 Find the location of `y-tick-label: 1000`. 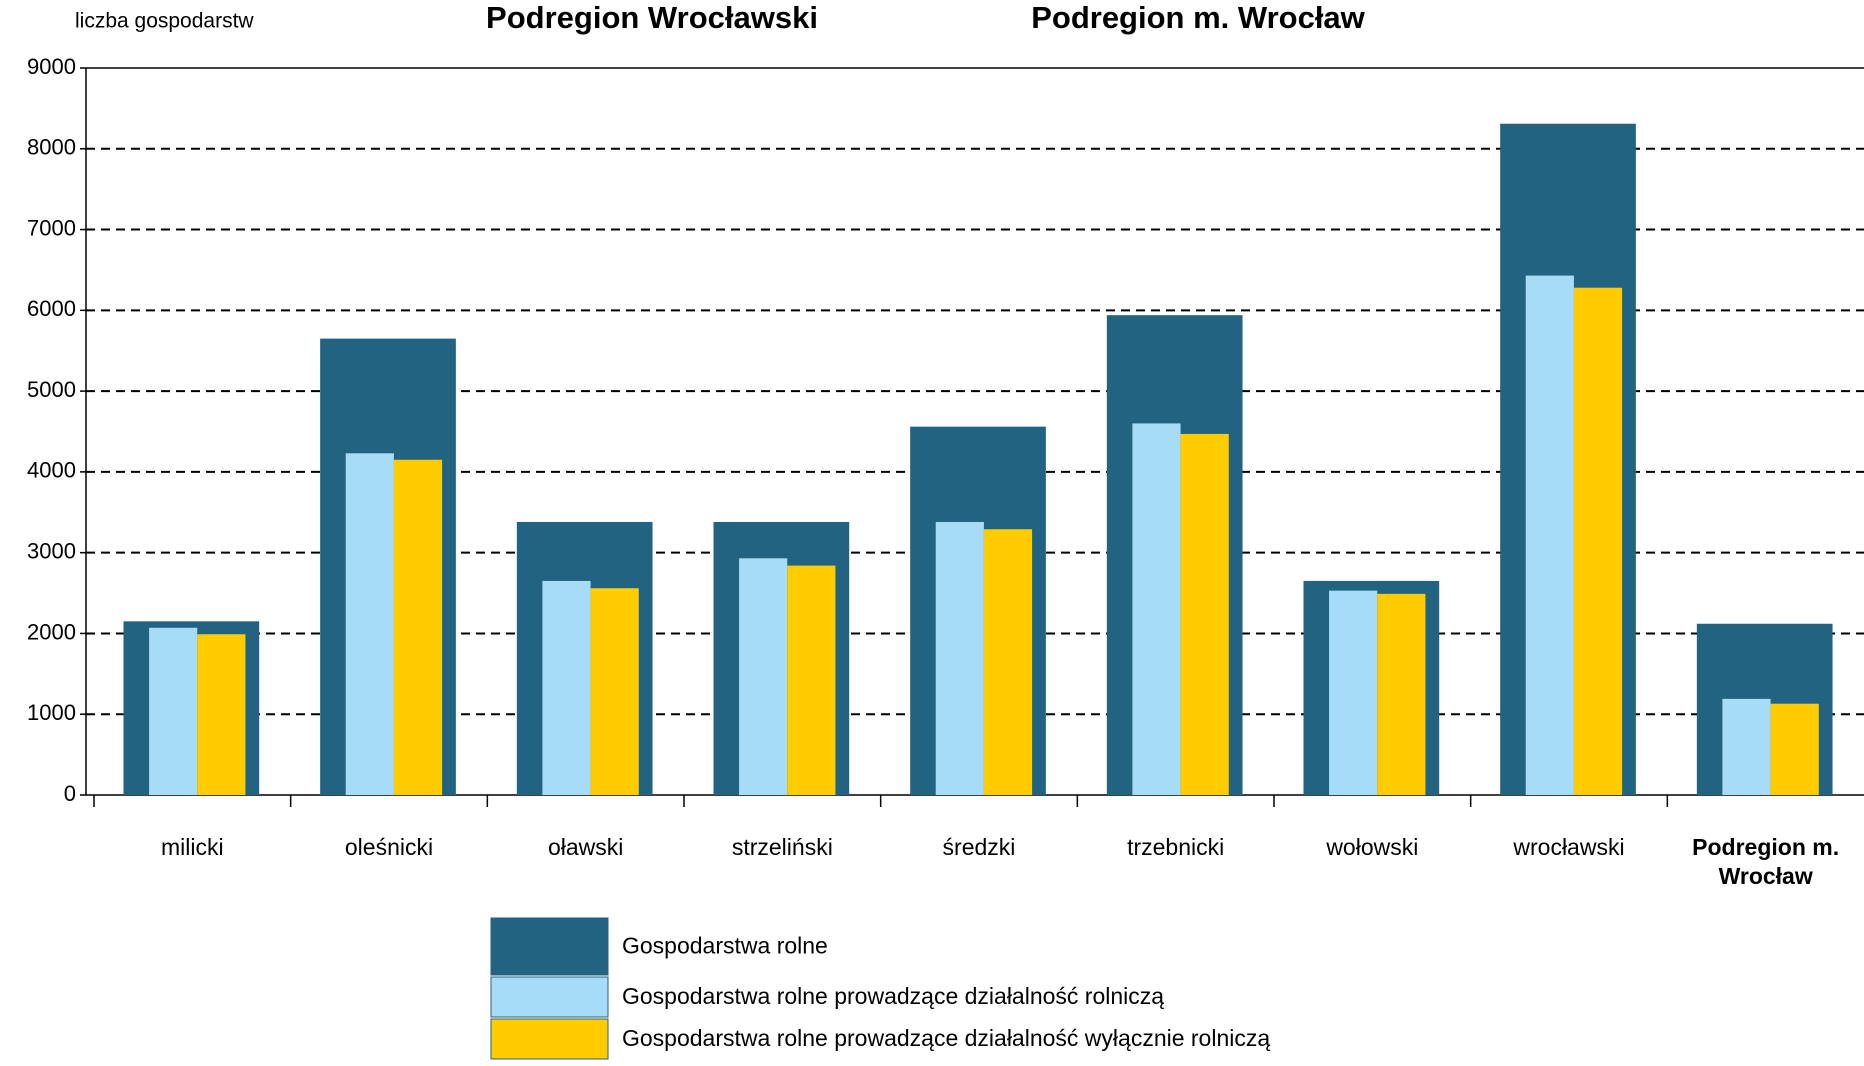

y-tick-label: 1000 is located at coordinates (51, 712).